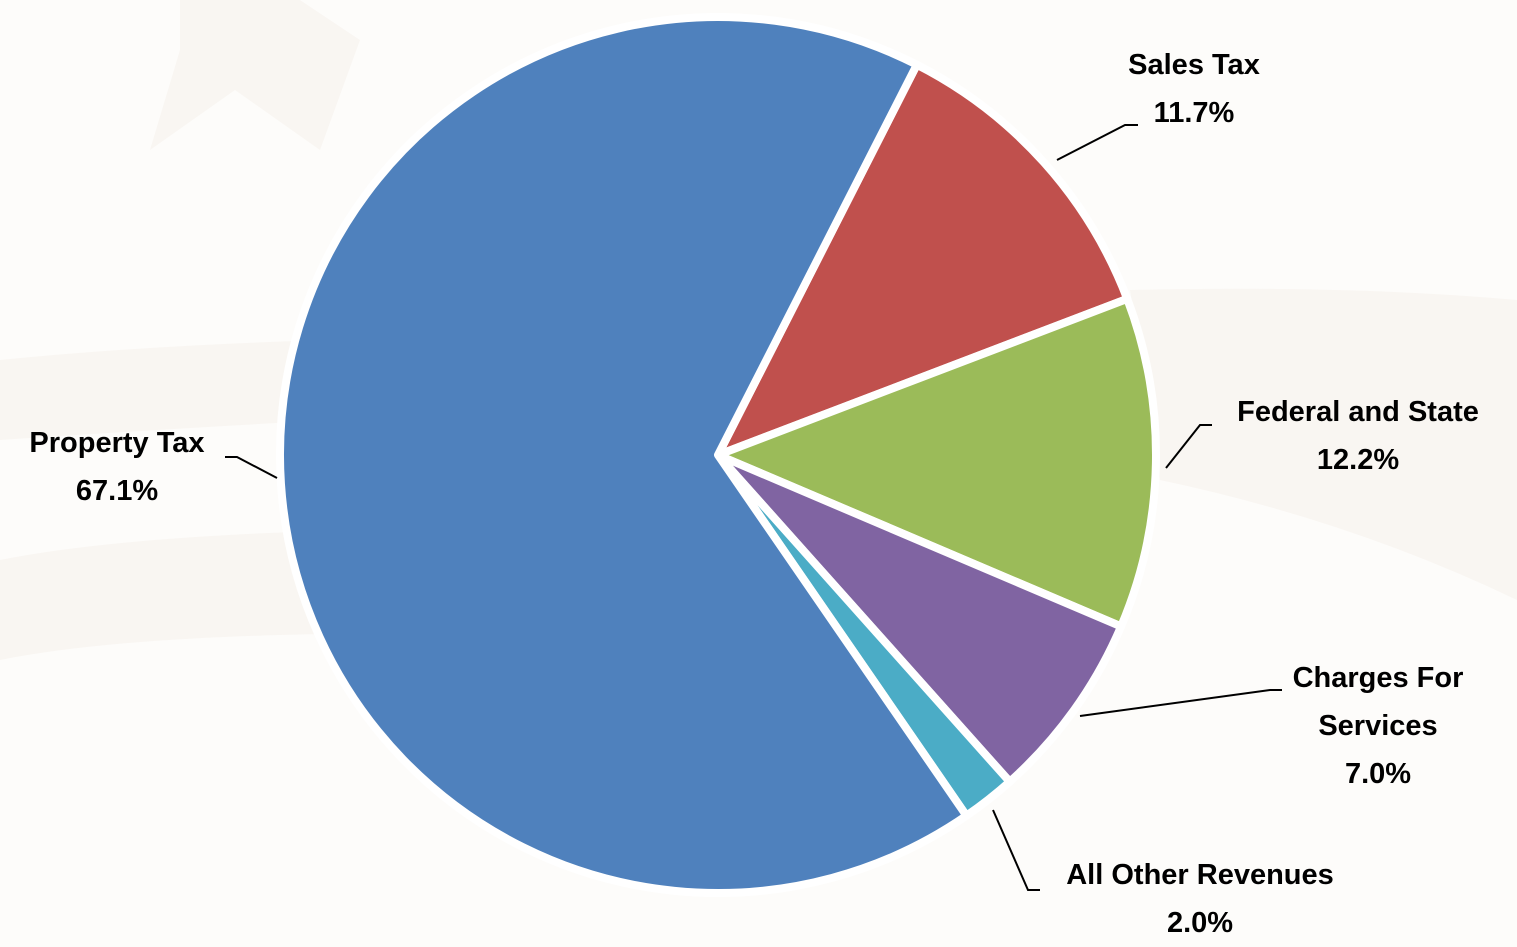  Describe the element at coordinates (1358, 412) in the screenshot. I see `category-label: Federal and State` at that location.